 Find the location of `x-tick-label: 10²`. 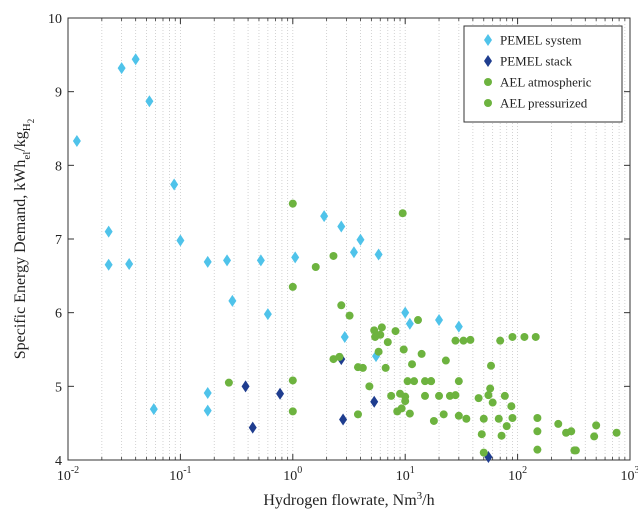

x-tick-label: 10² is located at coordinates (517, 474).